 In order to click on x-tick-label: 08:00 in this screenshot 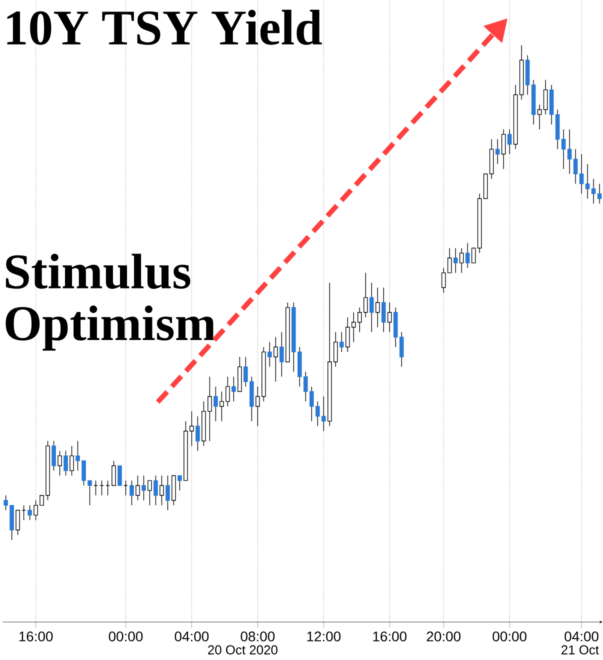, I will do `click(257, 637)`.